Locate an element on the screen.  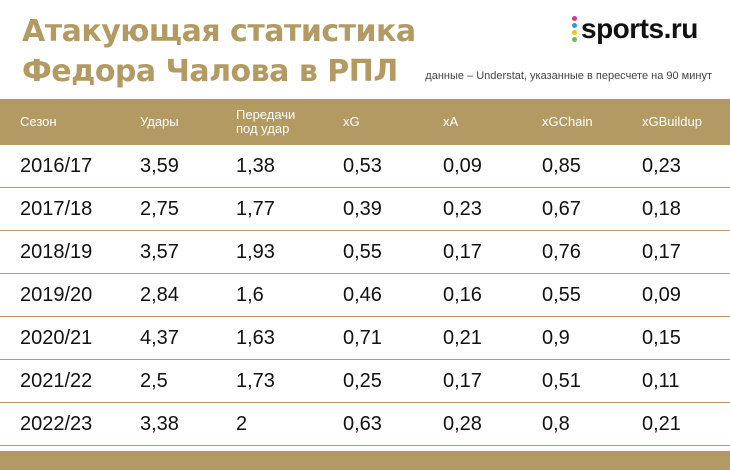
xgchain-cell: 0,76 is located at coordinates (561, 252).